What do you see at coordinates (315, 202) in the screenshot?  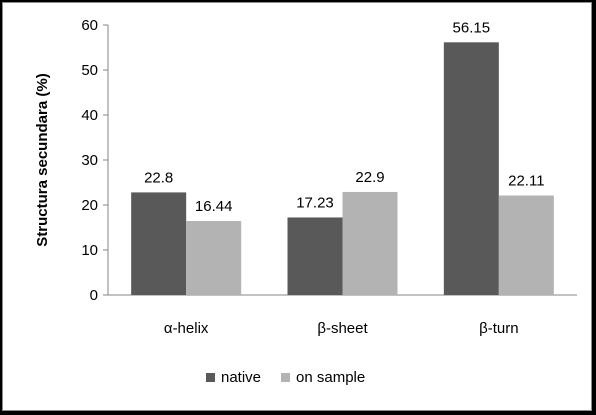 I see `data-label: 17.23` at bounding box center [315, 202].